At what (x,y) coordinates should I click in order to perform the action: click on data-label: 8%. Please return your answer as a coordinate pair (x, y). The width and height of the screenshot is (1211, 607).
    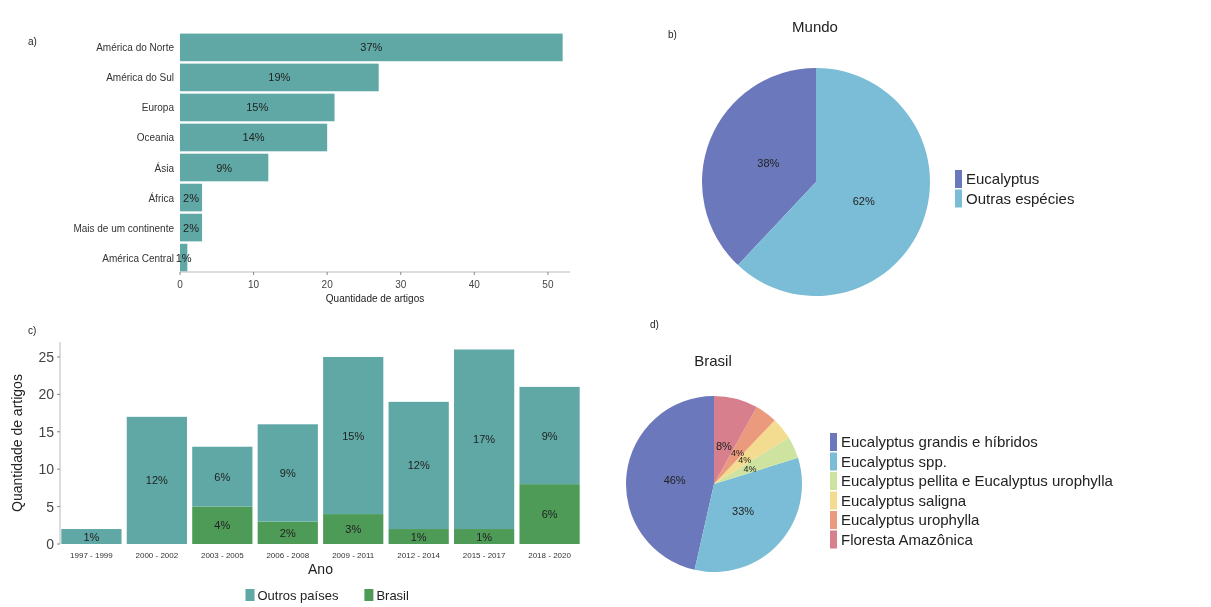
    Looking at the image, I should click on (724, 445).